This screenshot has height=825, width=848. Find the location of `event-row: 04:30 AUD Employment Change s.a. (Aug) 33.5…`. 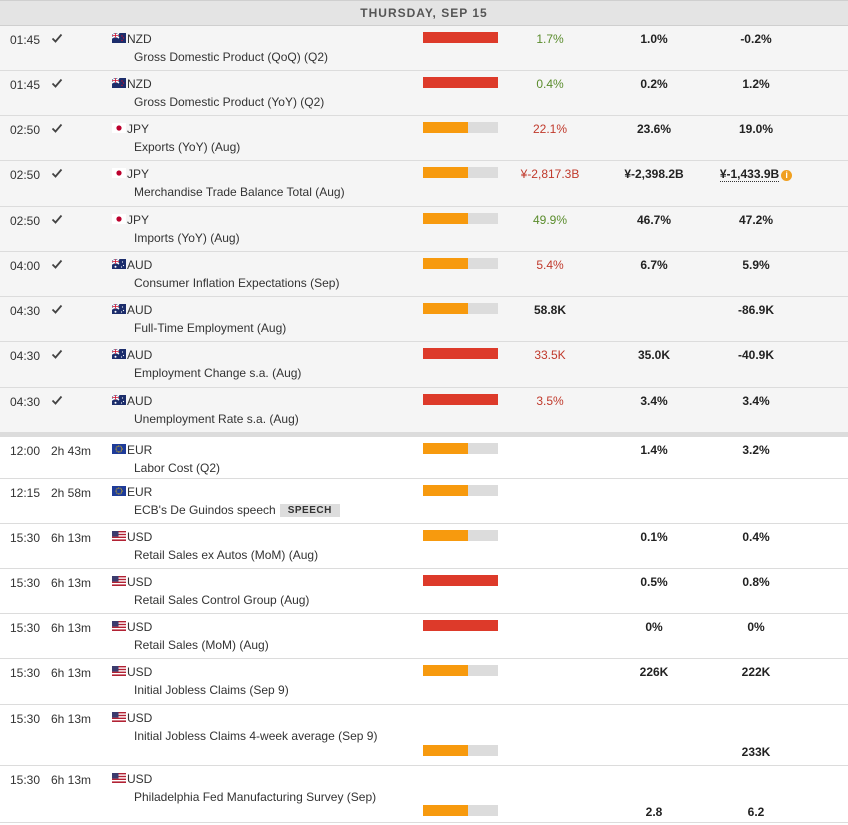

event-row: 04:30 AUD Employment Change s.a. (Aug) 33.5… is located at coordinates (424, 365).